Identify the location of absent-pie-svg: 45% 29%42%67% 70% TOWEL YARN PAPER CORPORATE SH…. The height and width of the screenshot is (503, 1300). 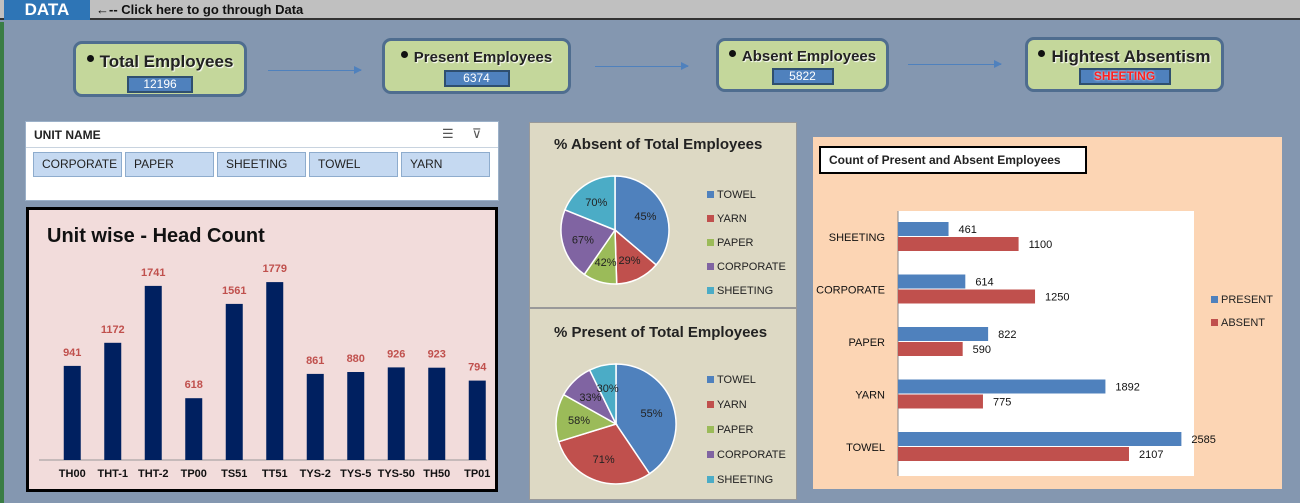
(673, 236).